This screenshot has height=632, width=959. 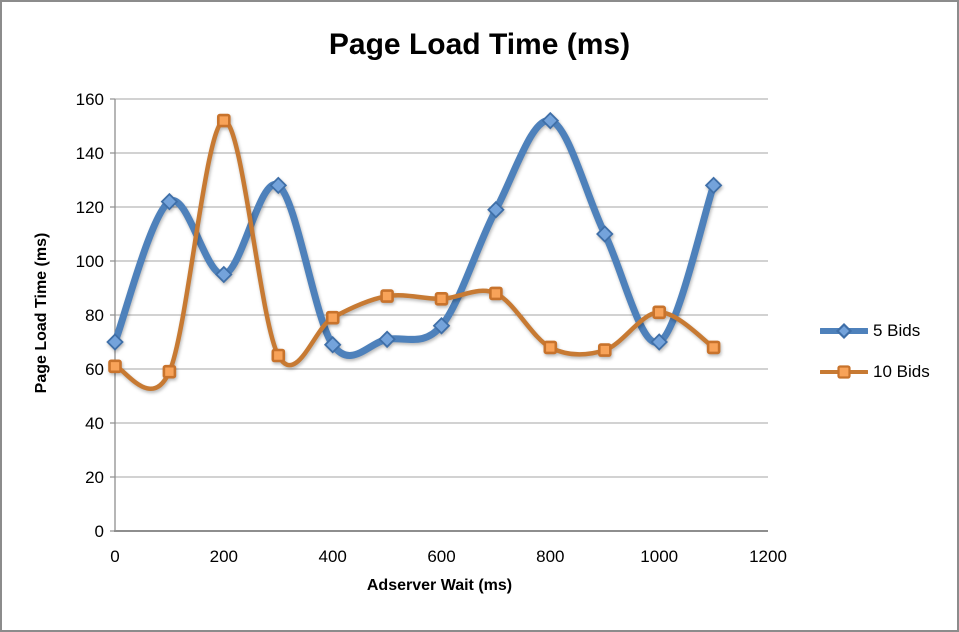 I want to click on marker-10-bids-x1100, so click(x=713, y=347).